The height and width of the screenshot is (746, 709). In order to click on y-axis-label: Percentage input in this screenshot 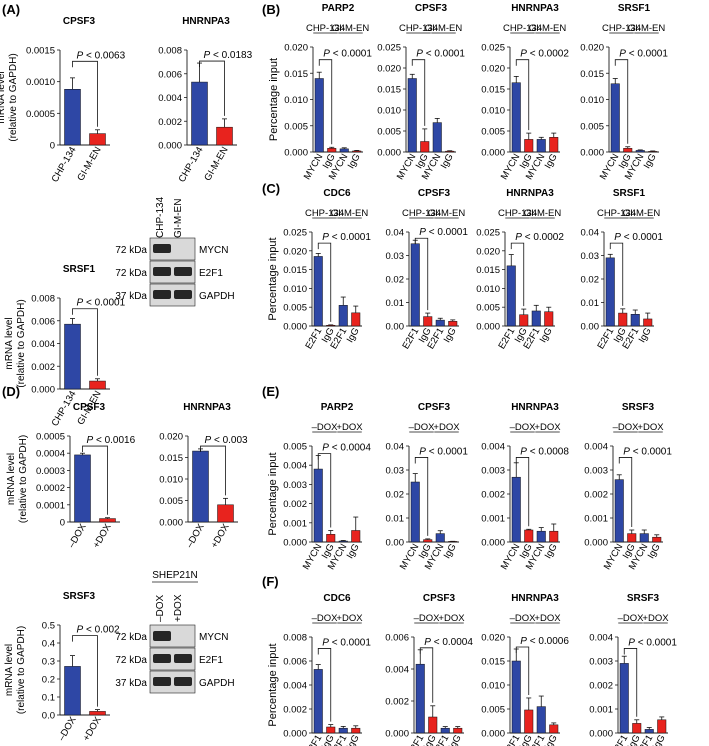, I will do `click(274, 99)`.